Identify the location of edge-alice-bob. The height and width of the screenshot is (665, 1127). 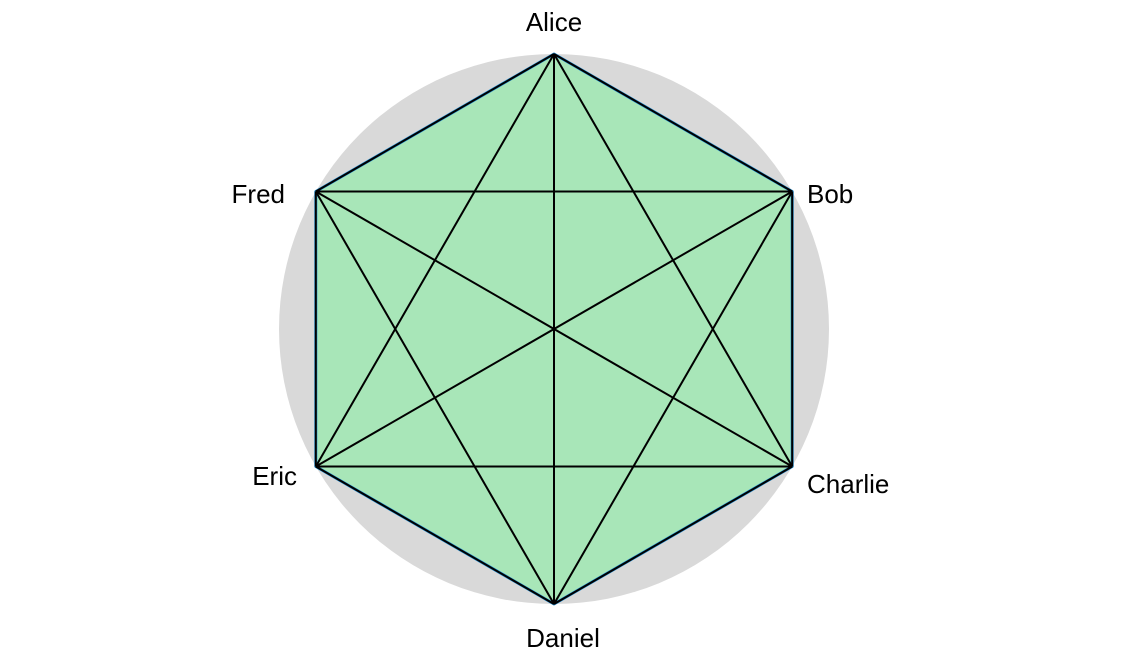
(673, 123).